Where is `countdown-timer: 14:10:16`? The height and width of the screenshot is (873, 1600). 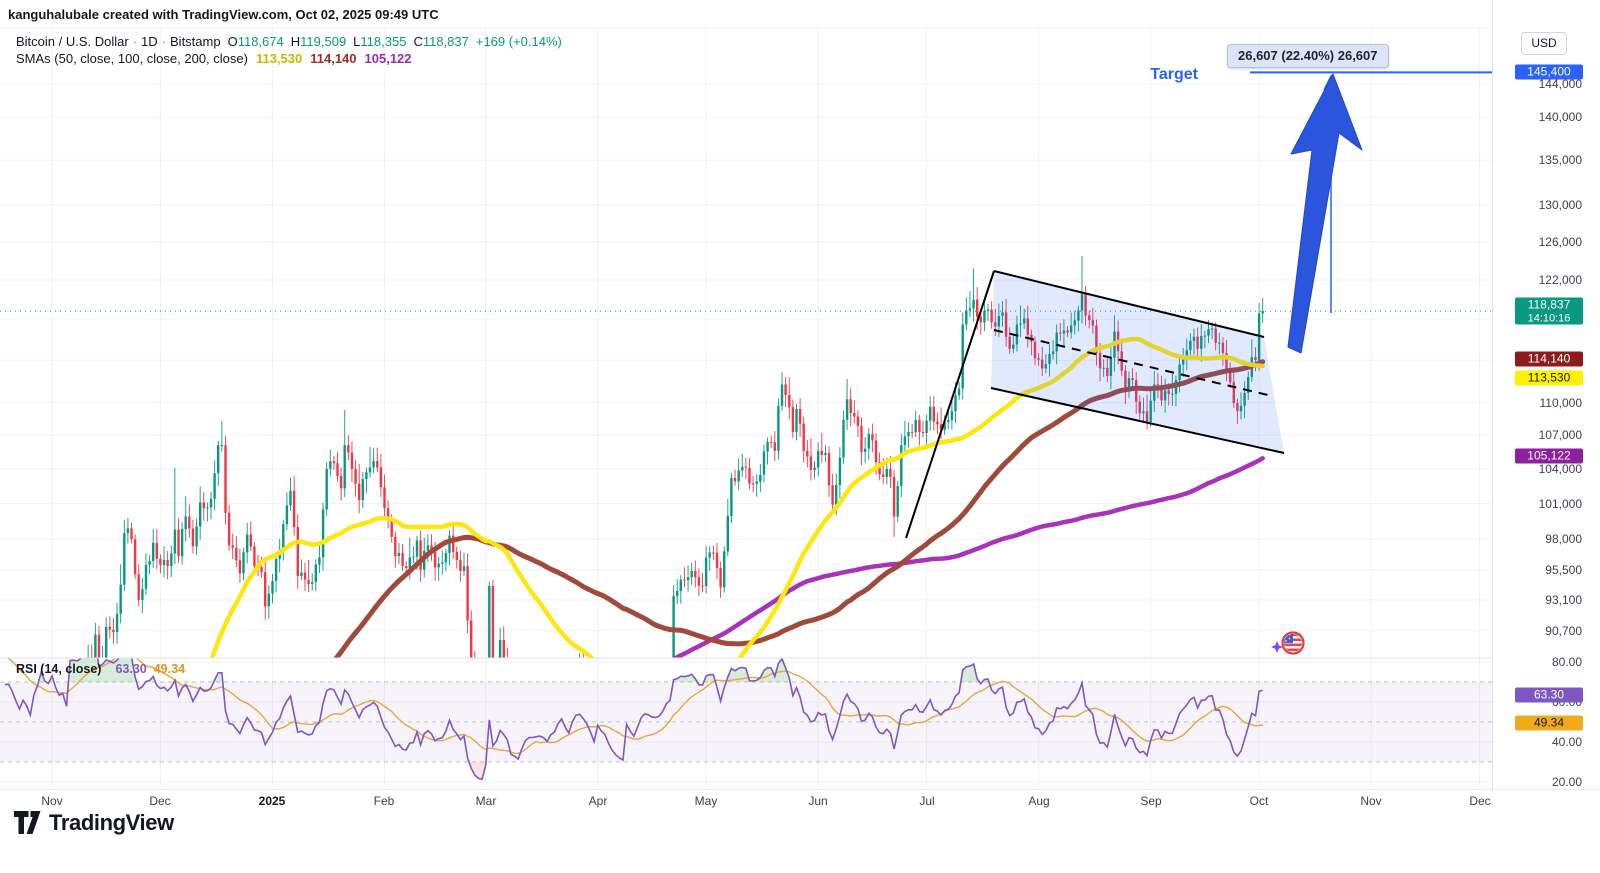
countdown-timer: 14:10:16 is located at coordinates (1549, 318).